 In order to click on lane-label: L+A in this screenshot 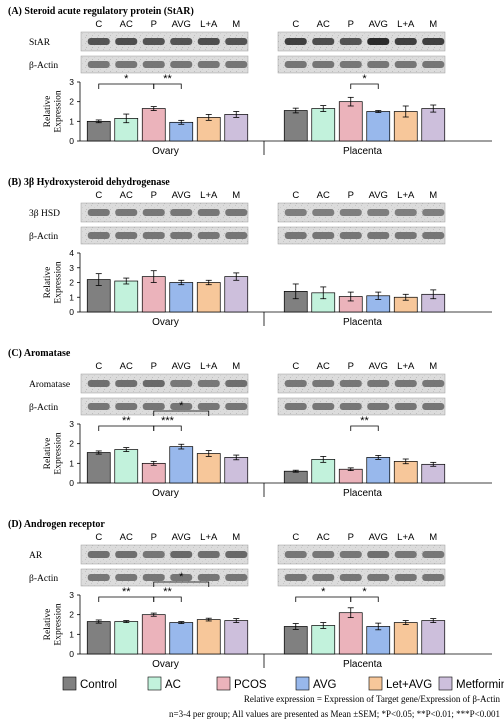, I will do `click(209, 24)`.